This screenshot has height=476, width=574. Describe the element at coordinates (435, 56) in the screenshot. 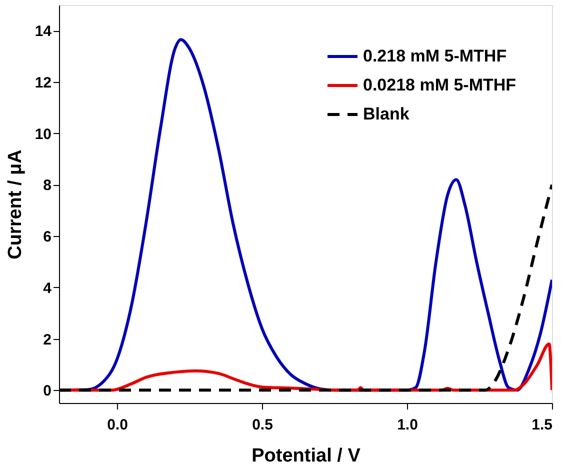

I see `legend-label: 0.218 mM 5-MTHF` at that location.